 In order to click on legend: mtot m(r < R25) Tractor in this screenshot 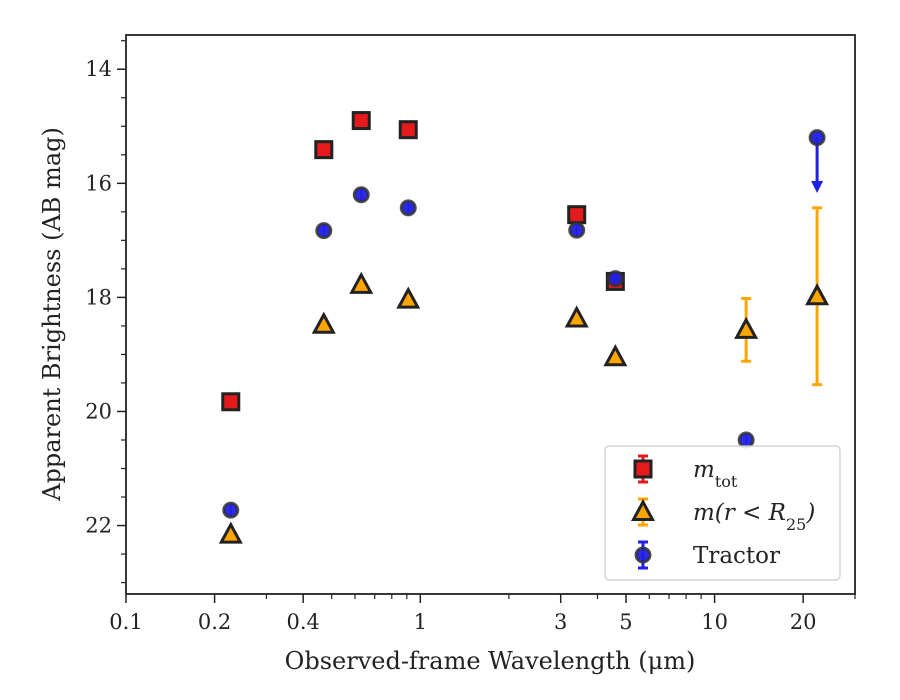, I will do `click(722, 513)`.